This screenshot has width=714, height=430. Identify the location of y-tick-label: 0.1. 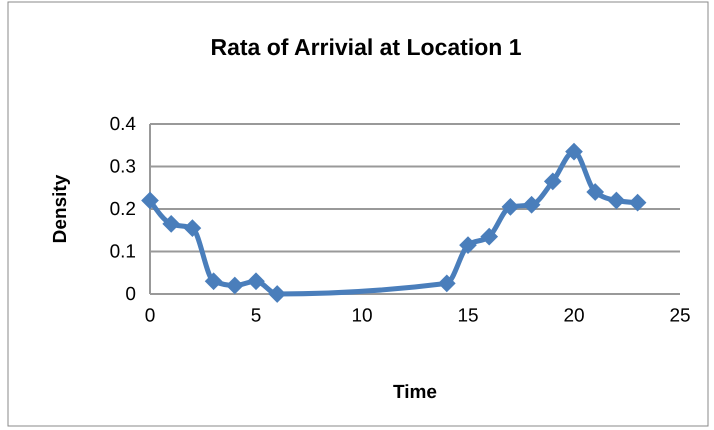
(123, 252).